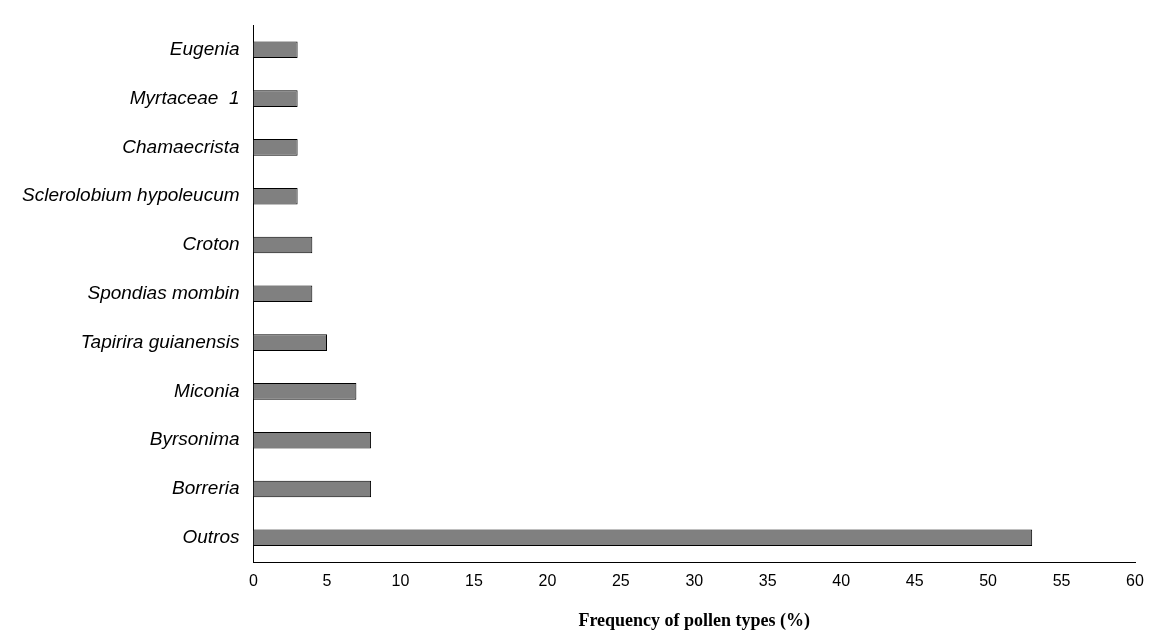  What do you see at coordinates (694, 620) in the screenshot?
I see `x-axis-title: Frequency of pollen types (%)` at bounding box center [694, 620].